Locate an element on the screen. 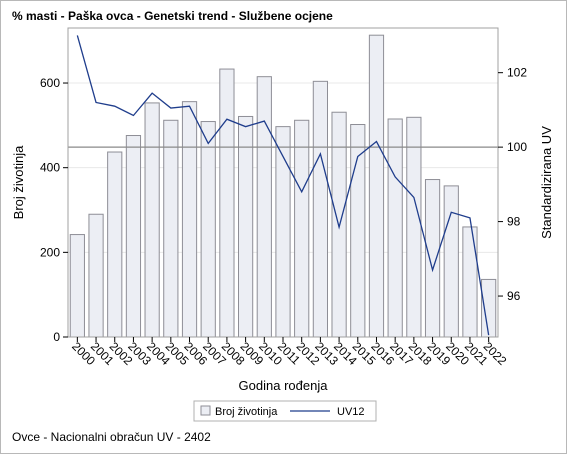 The width and height of the screenshot is (567, 454). bar-2007 is located at coordinates (208, 229).